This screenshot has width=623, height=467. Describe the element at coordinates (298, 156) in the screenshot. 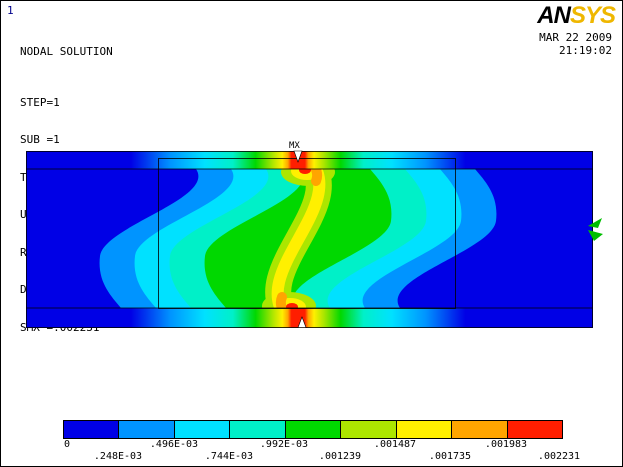

I see `top-gap-notch` at that location.